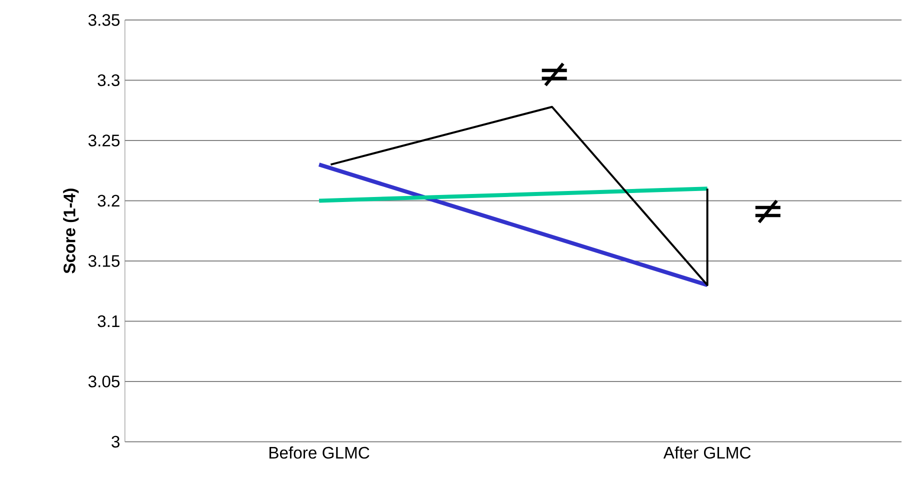 Image resolution: width=902 pixels, height=488 pixels. I want to click on y-tick-label: 3.35, so click(104, 20).